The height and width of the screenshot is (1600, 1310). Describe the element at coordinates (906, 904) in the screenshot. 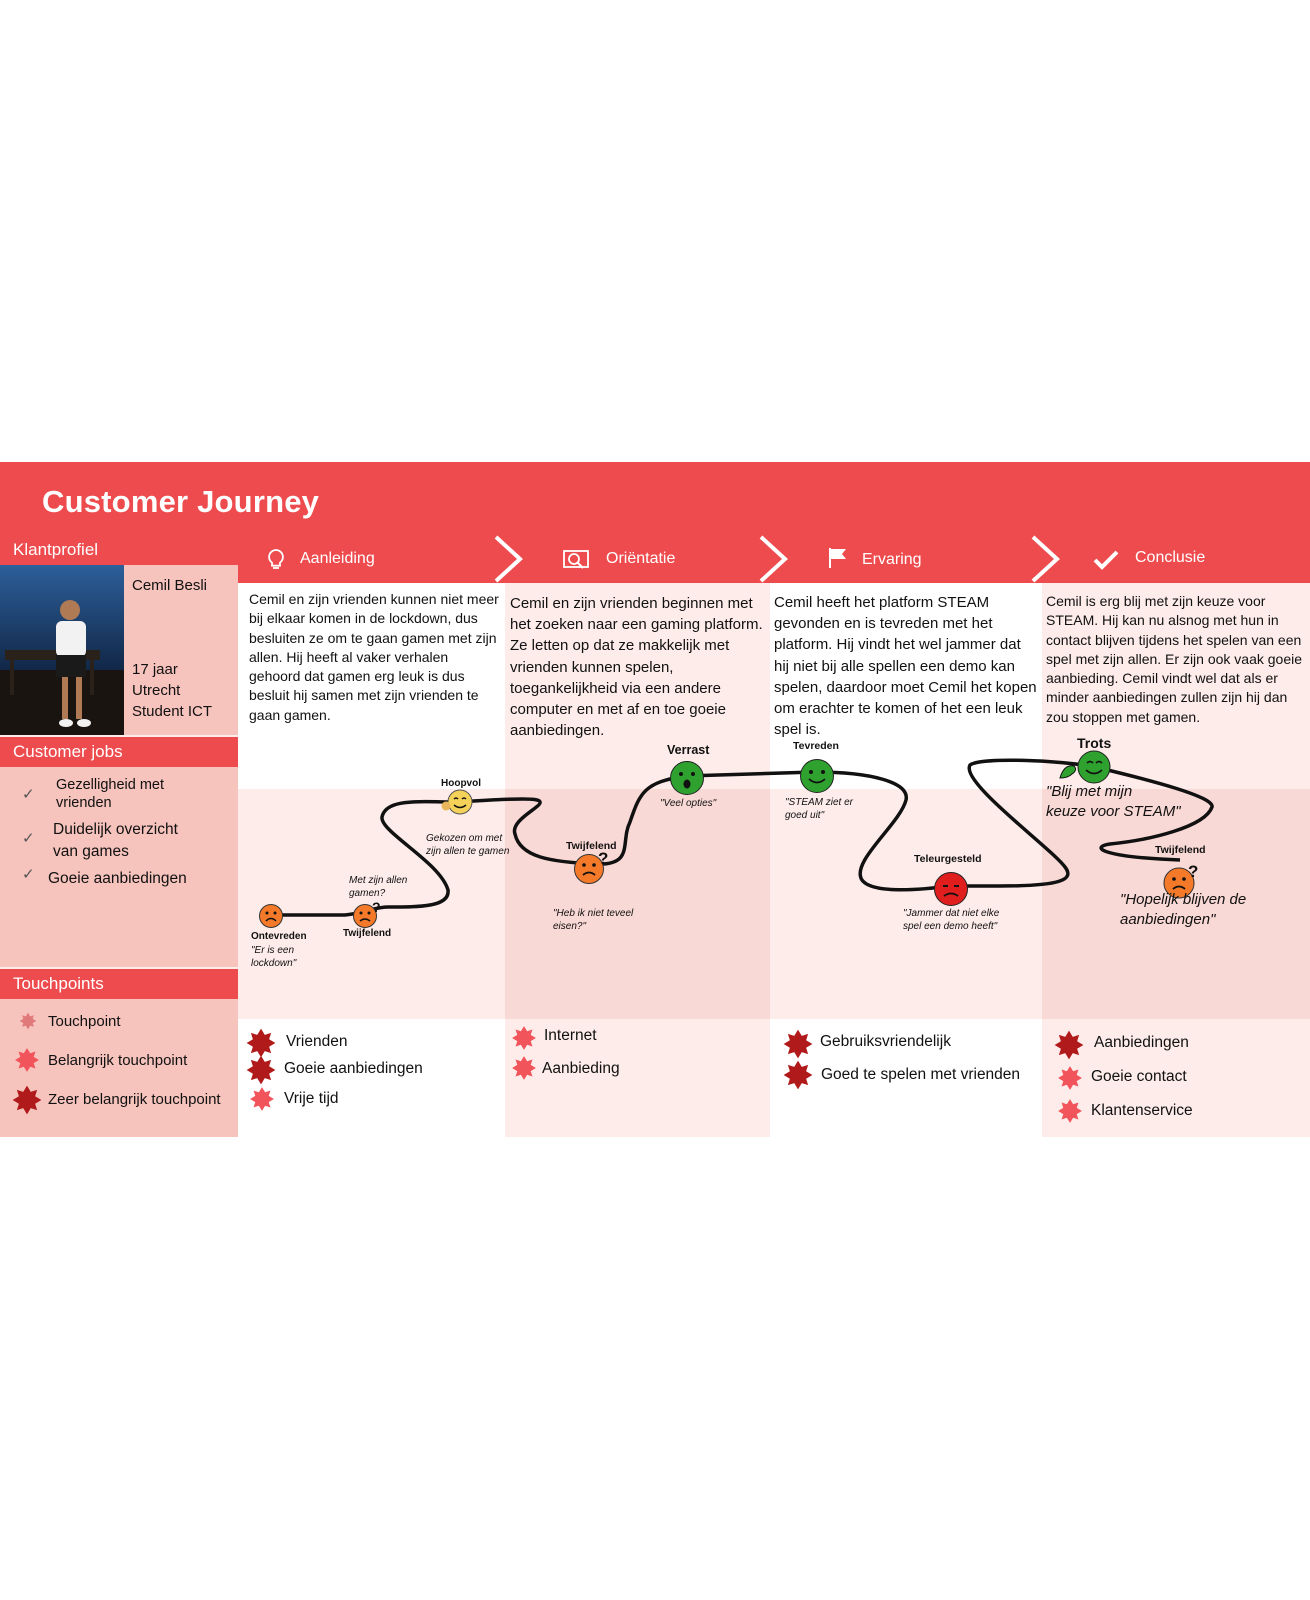

I see `phase-3-emotion-bg` at that location.